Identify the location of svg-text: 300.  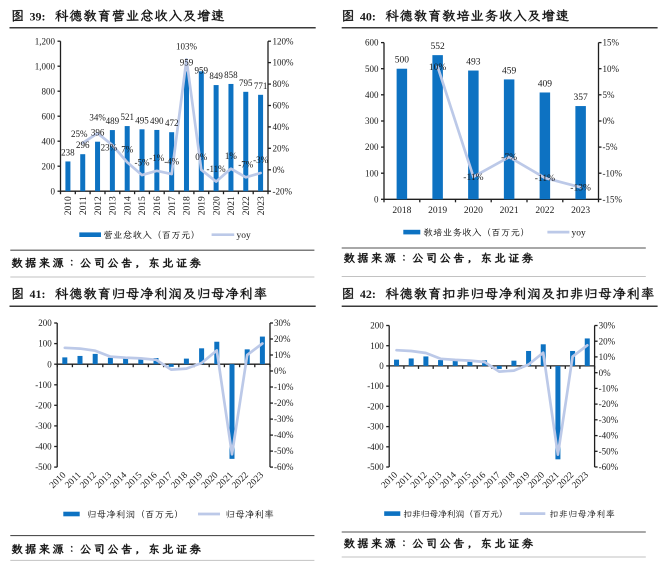
(372, 121).